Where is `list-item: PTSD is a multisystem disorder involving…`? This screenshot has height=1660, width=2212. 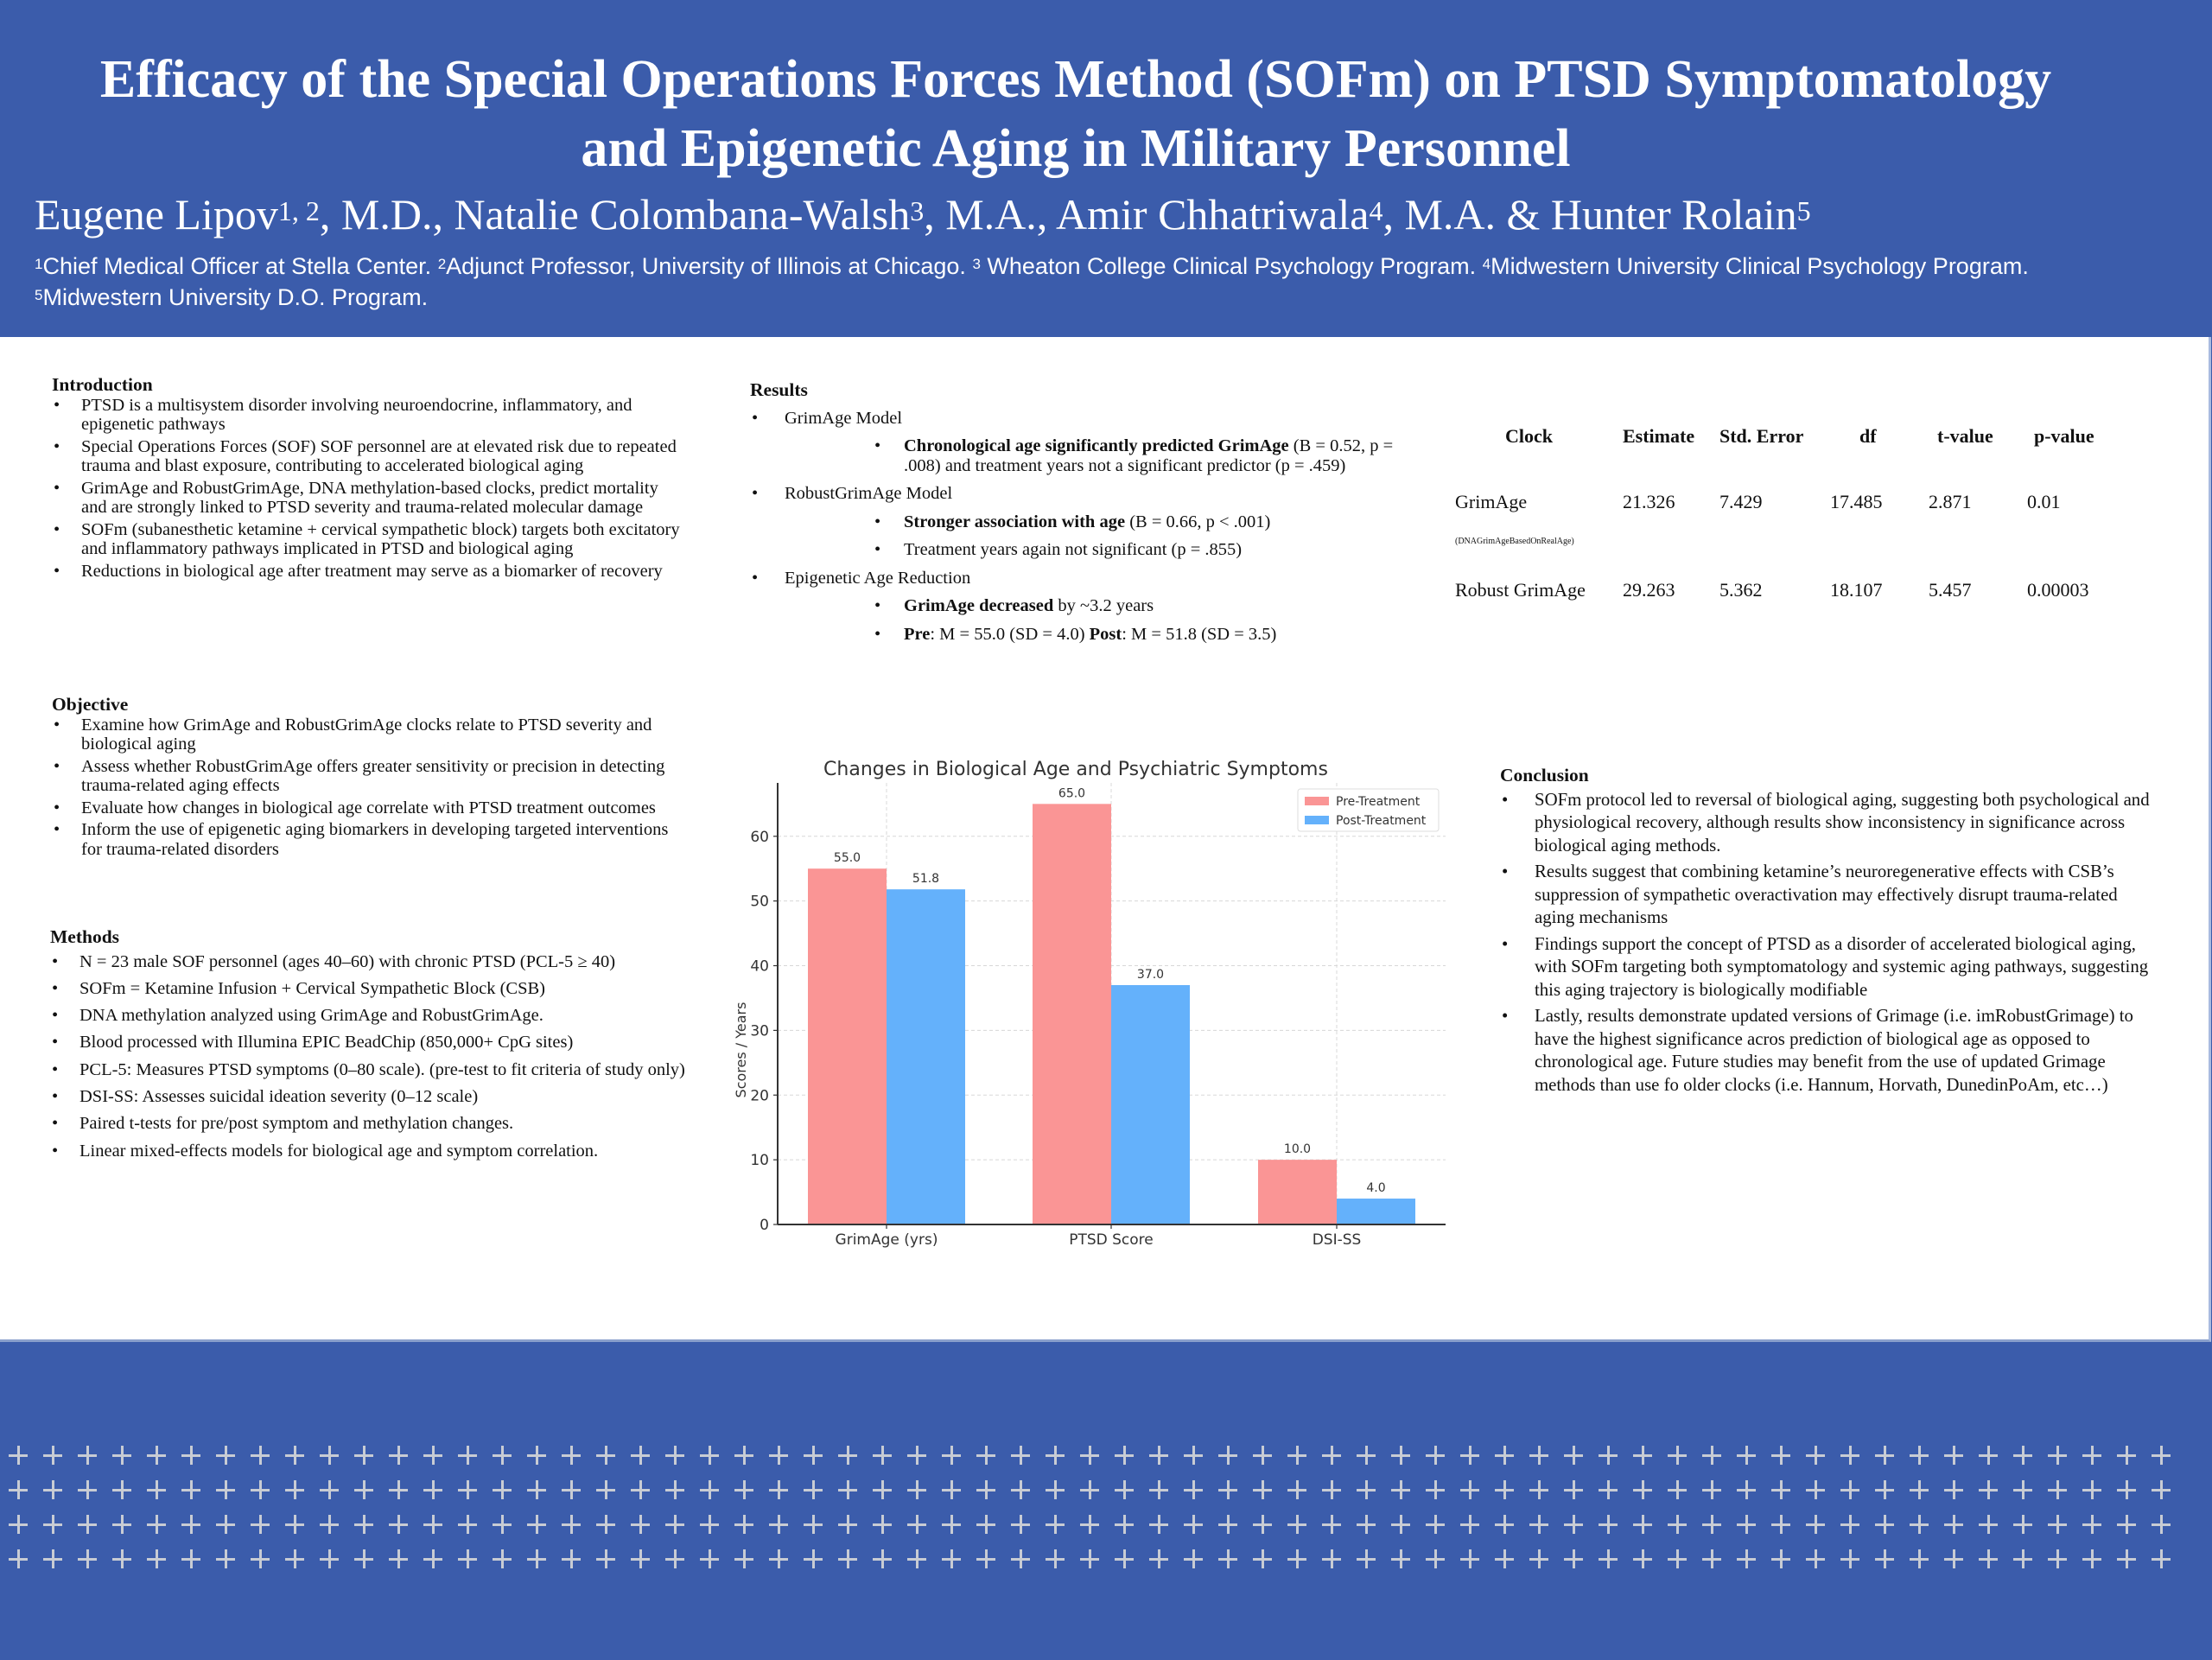 list-item: PTSD is a multisystem disorder involving… is located at coordinates (367, 415).